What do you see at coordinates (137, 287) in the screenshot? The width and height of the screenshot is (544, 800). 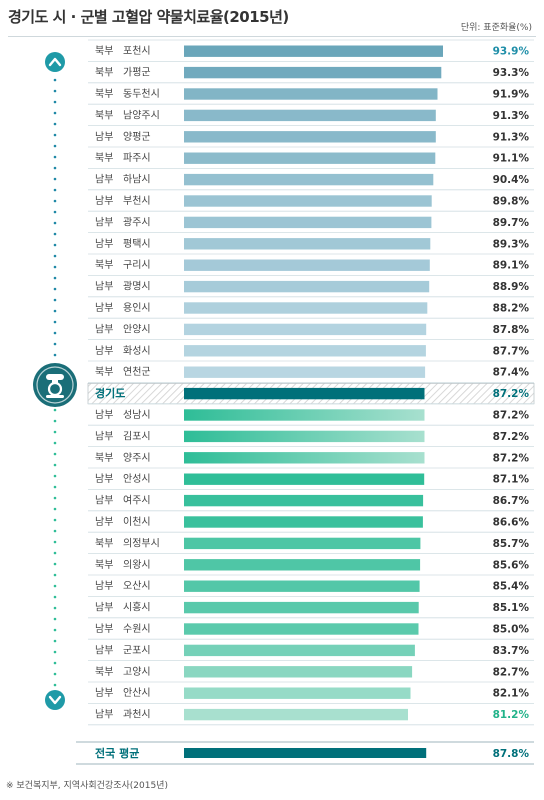 I see `category-label: 광명시` at bounding box center [137, 287].